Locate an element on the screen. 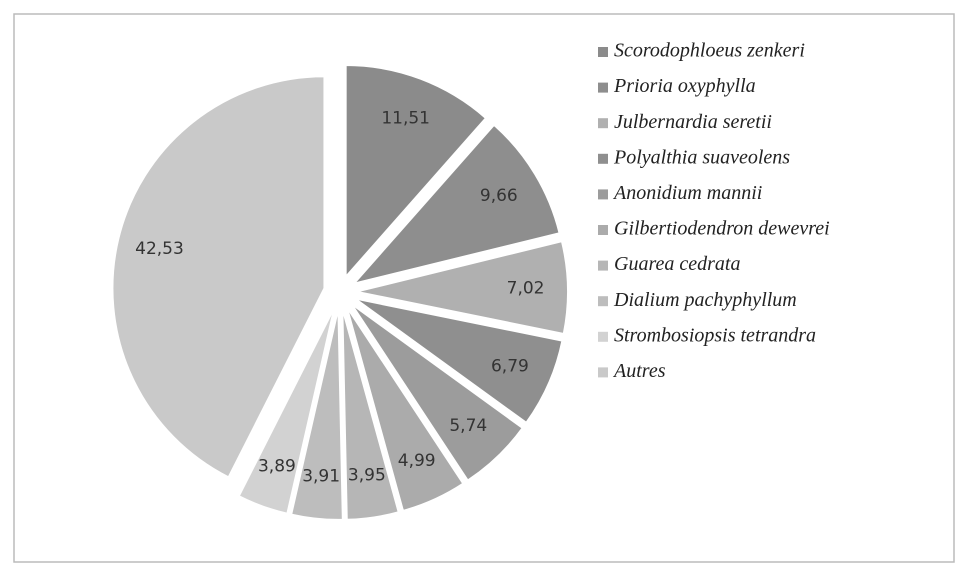 The image size is (965, 578). data-label: 6,79 is located at coordinates (510, 367).